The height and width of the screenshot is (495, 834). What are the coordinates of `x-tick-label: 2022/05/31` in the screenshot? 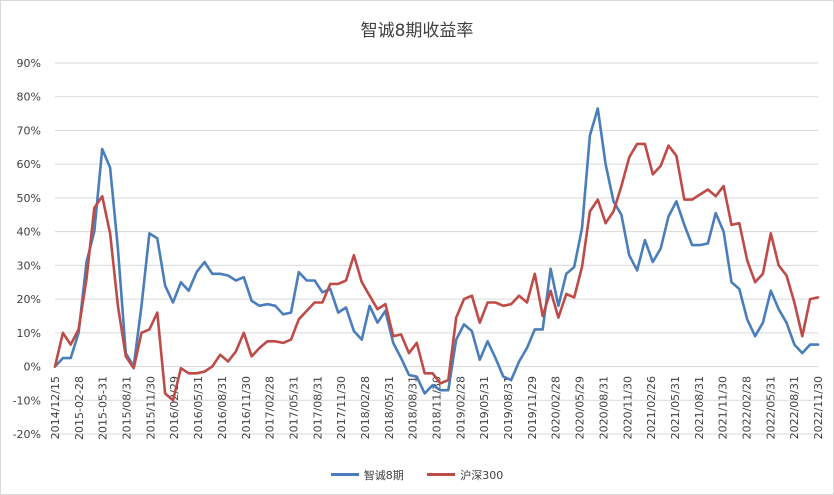 It's located at (770, 407).